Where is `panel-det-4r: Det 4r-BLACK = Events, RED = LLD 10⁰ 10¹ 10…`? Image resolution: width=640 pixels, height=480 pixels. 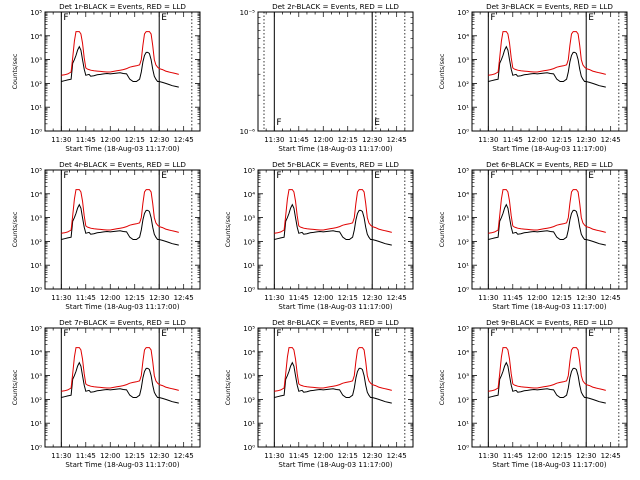 panel-det-4r: Det 4r-BLACK = Events, RED = LLD 10⁰ 10¹ 10… is located at coordinates (106, 235).